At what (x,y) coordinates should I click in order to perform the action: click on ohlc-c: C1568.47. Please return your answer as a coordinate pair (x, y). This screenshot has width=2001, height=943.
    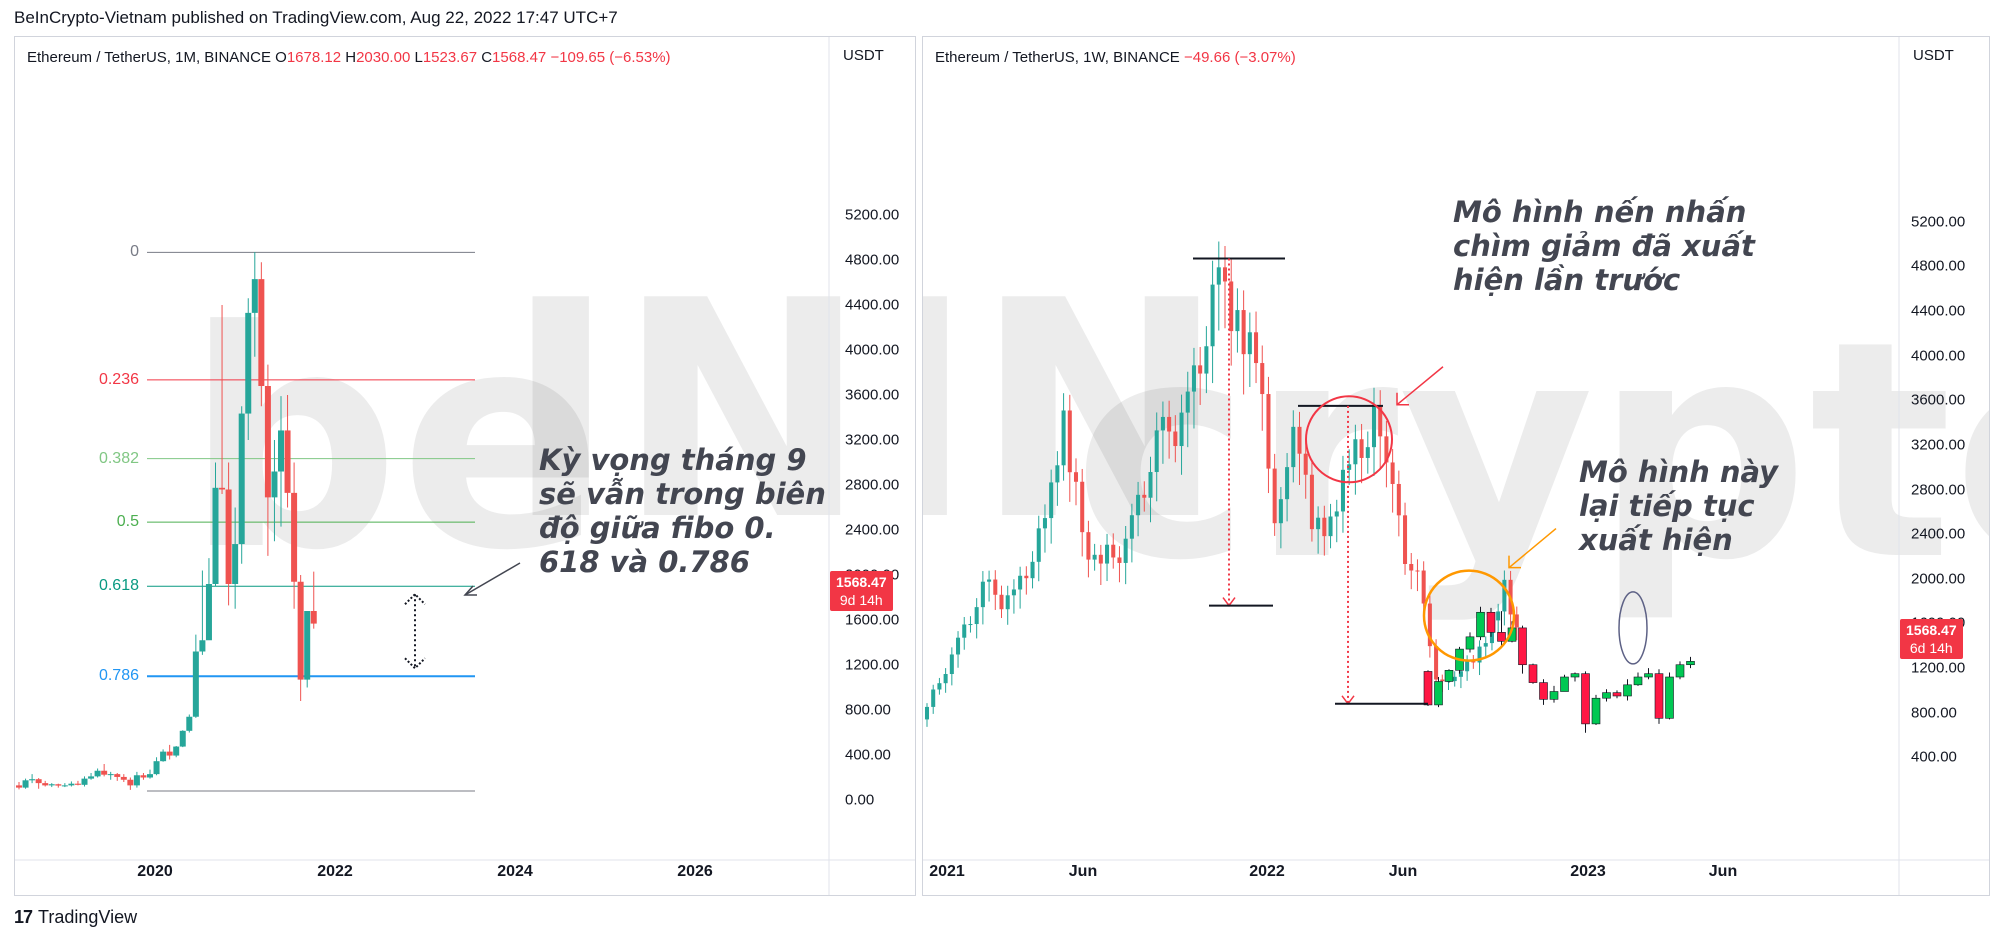
    Looking at the image, I should click on (512, 57).